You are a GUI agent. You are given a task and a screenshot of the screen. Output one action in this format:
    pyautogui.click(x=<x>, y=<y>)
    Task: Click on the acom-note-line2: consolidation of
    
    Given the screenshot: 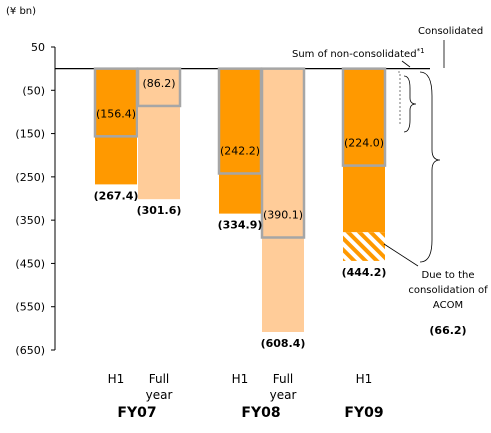 What is the action you would take?
    pyautogui.click(x=448, y=290)
    